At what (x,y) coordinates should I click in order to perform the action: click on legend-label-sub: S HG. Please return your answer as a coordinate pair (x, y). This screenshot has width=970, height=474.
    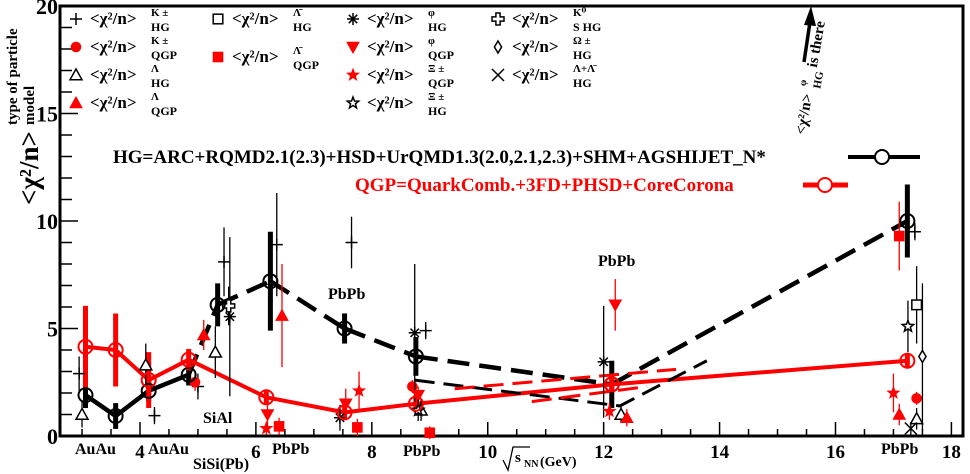
    Looking at the image, I should click on (587, 27).